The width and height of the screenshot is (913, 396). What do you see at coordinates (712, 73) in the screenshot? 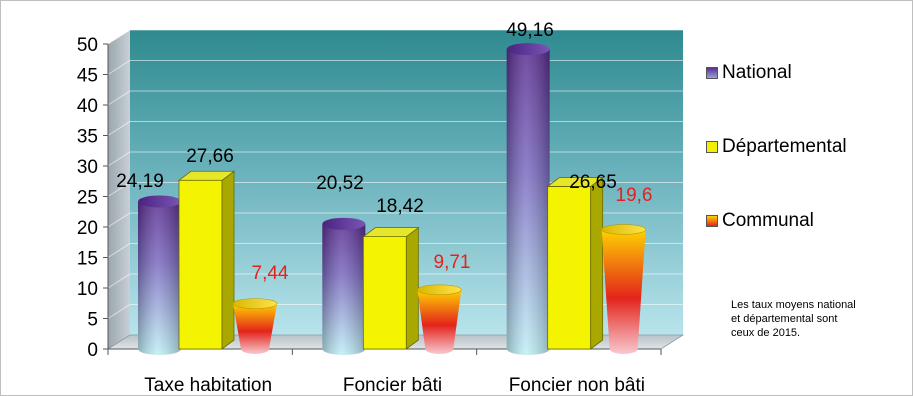
I see `legend-swatch-national` at bounding box center [712, 73].